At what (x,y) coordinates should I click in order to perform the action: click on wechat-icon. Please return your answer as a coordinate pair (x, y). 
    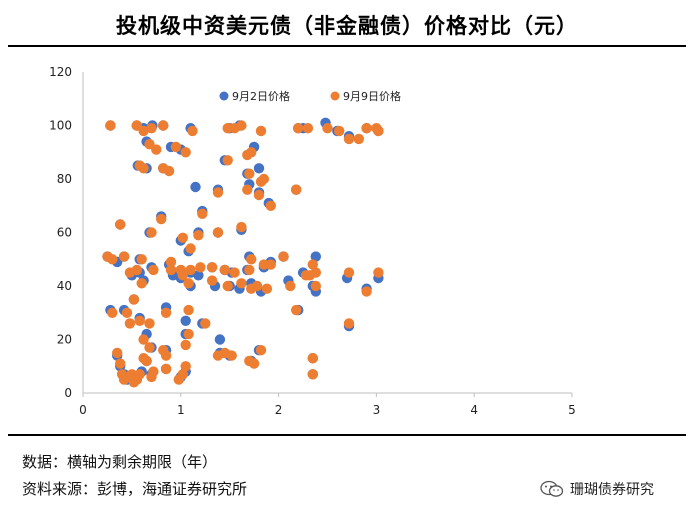
    Looking at the image, I should click on (552, 488).